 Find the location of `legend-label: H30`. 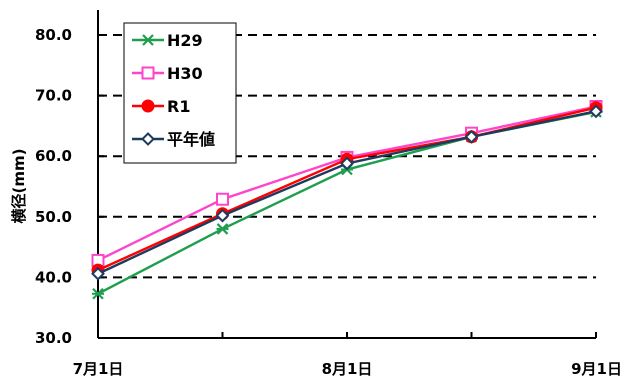

legend-label: H30 is located at coordinates (185, 73).